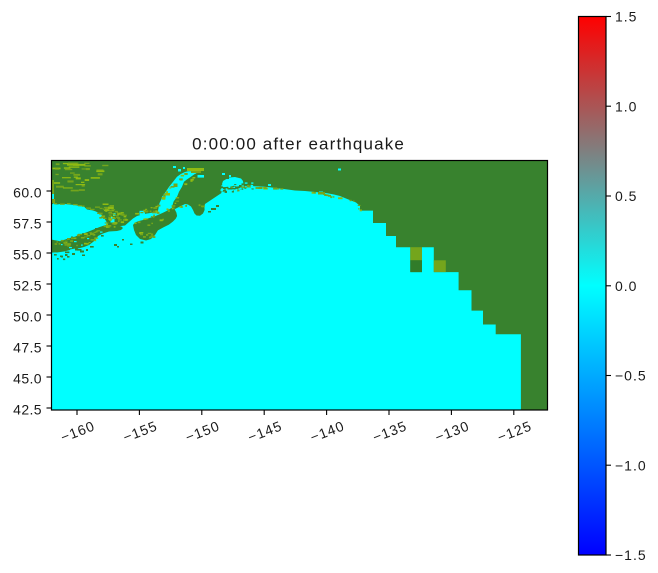 The image size is (658, 573). What do you see at coordinates (631, 555) in the screenshot?
I see `svg-text: −1.5` at bounding box center [631, 555].